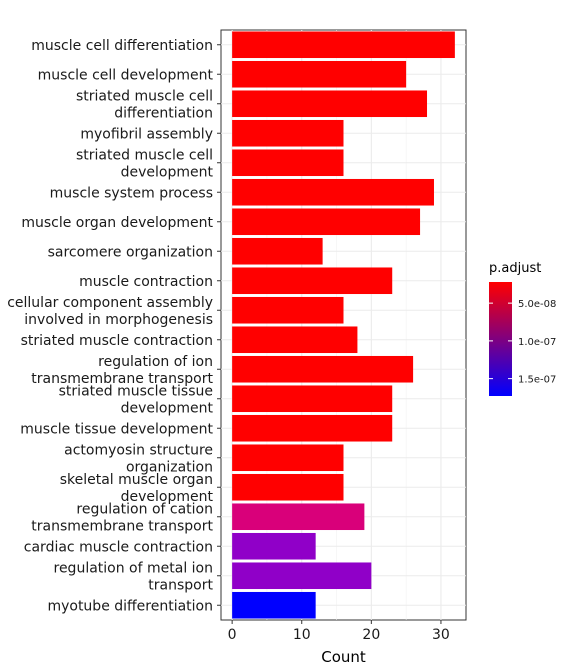 Image resolution: width=576 pixels, height=672 pixels. Describe the element at coordinates (146, 282) in the screenshot. I see `category-label: muscle contraction` at that location.